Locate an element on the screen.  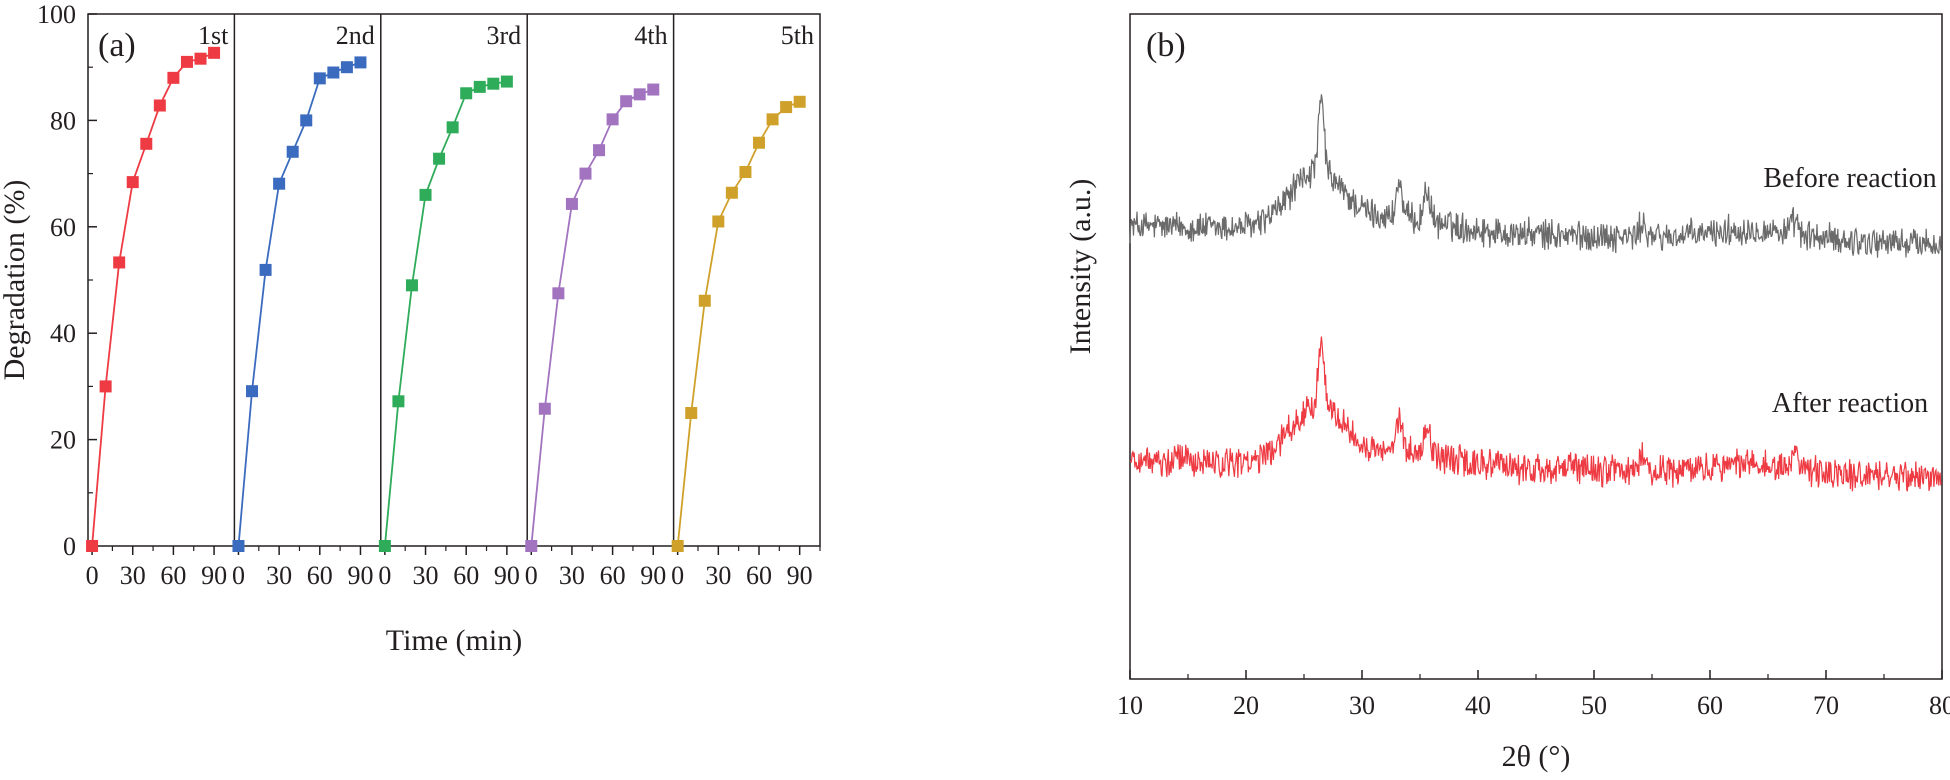
series-line-3rd is located at coordinates (446, 313).